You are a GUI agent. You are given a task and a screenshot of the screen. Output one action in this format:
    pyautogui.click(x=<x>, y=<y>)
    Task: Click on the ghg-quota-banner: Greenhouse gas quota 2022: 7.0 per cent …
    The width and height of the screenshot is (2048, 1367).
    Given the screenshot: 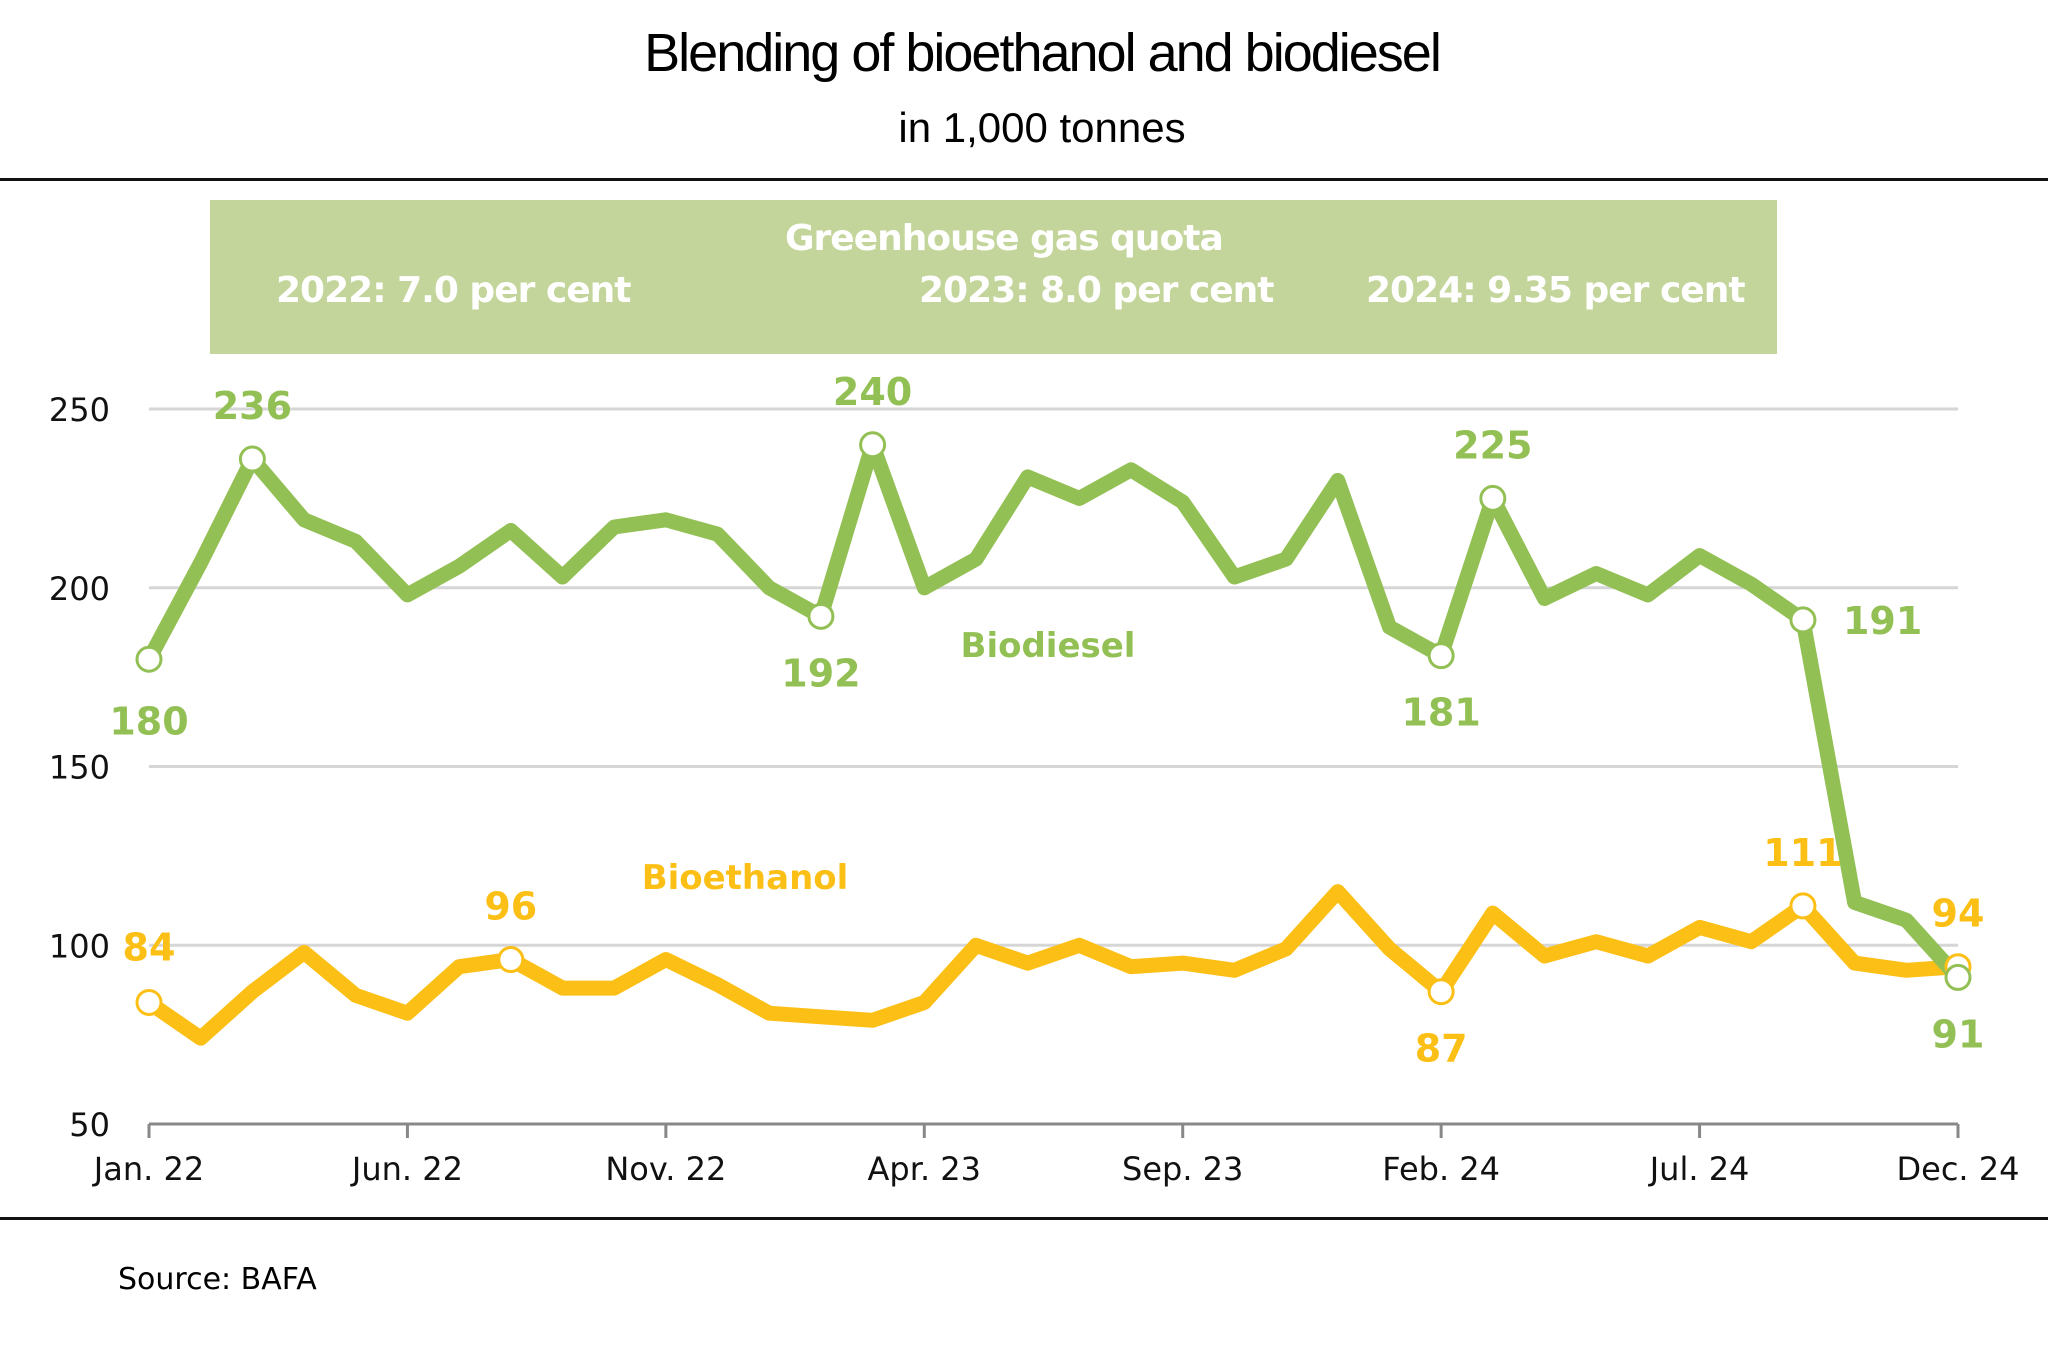 What is the action you would take?
    pyautogui.click(x=993, y=277)
    